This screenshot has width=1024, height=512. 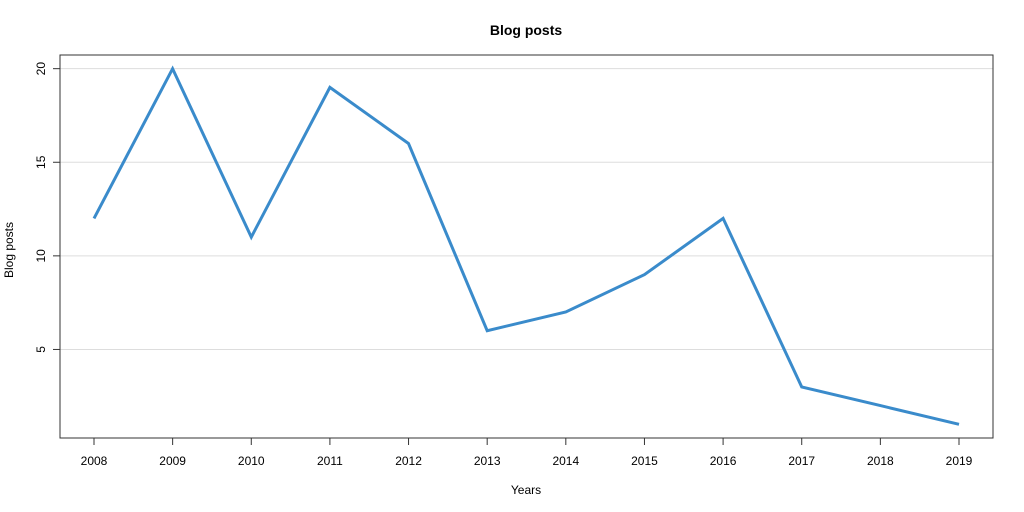 What do you see at coordinates (801, 461) in the screenshot?
I see `x-tick-label: 2017` at bounding box center [801, 461].